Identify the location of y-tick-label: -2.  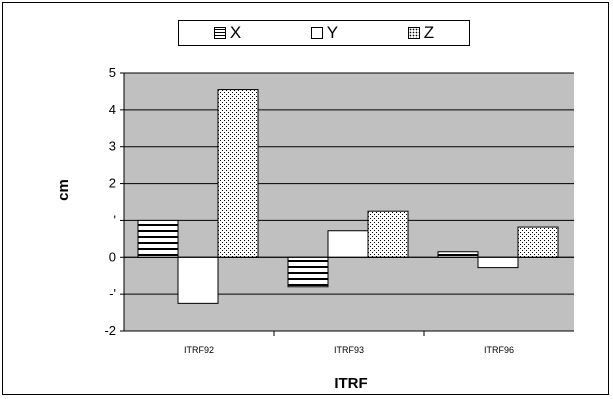
(110, 330).